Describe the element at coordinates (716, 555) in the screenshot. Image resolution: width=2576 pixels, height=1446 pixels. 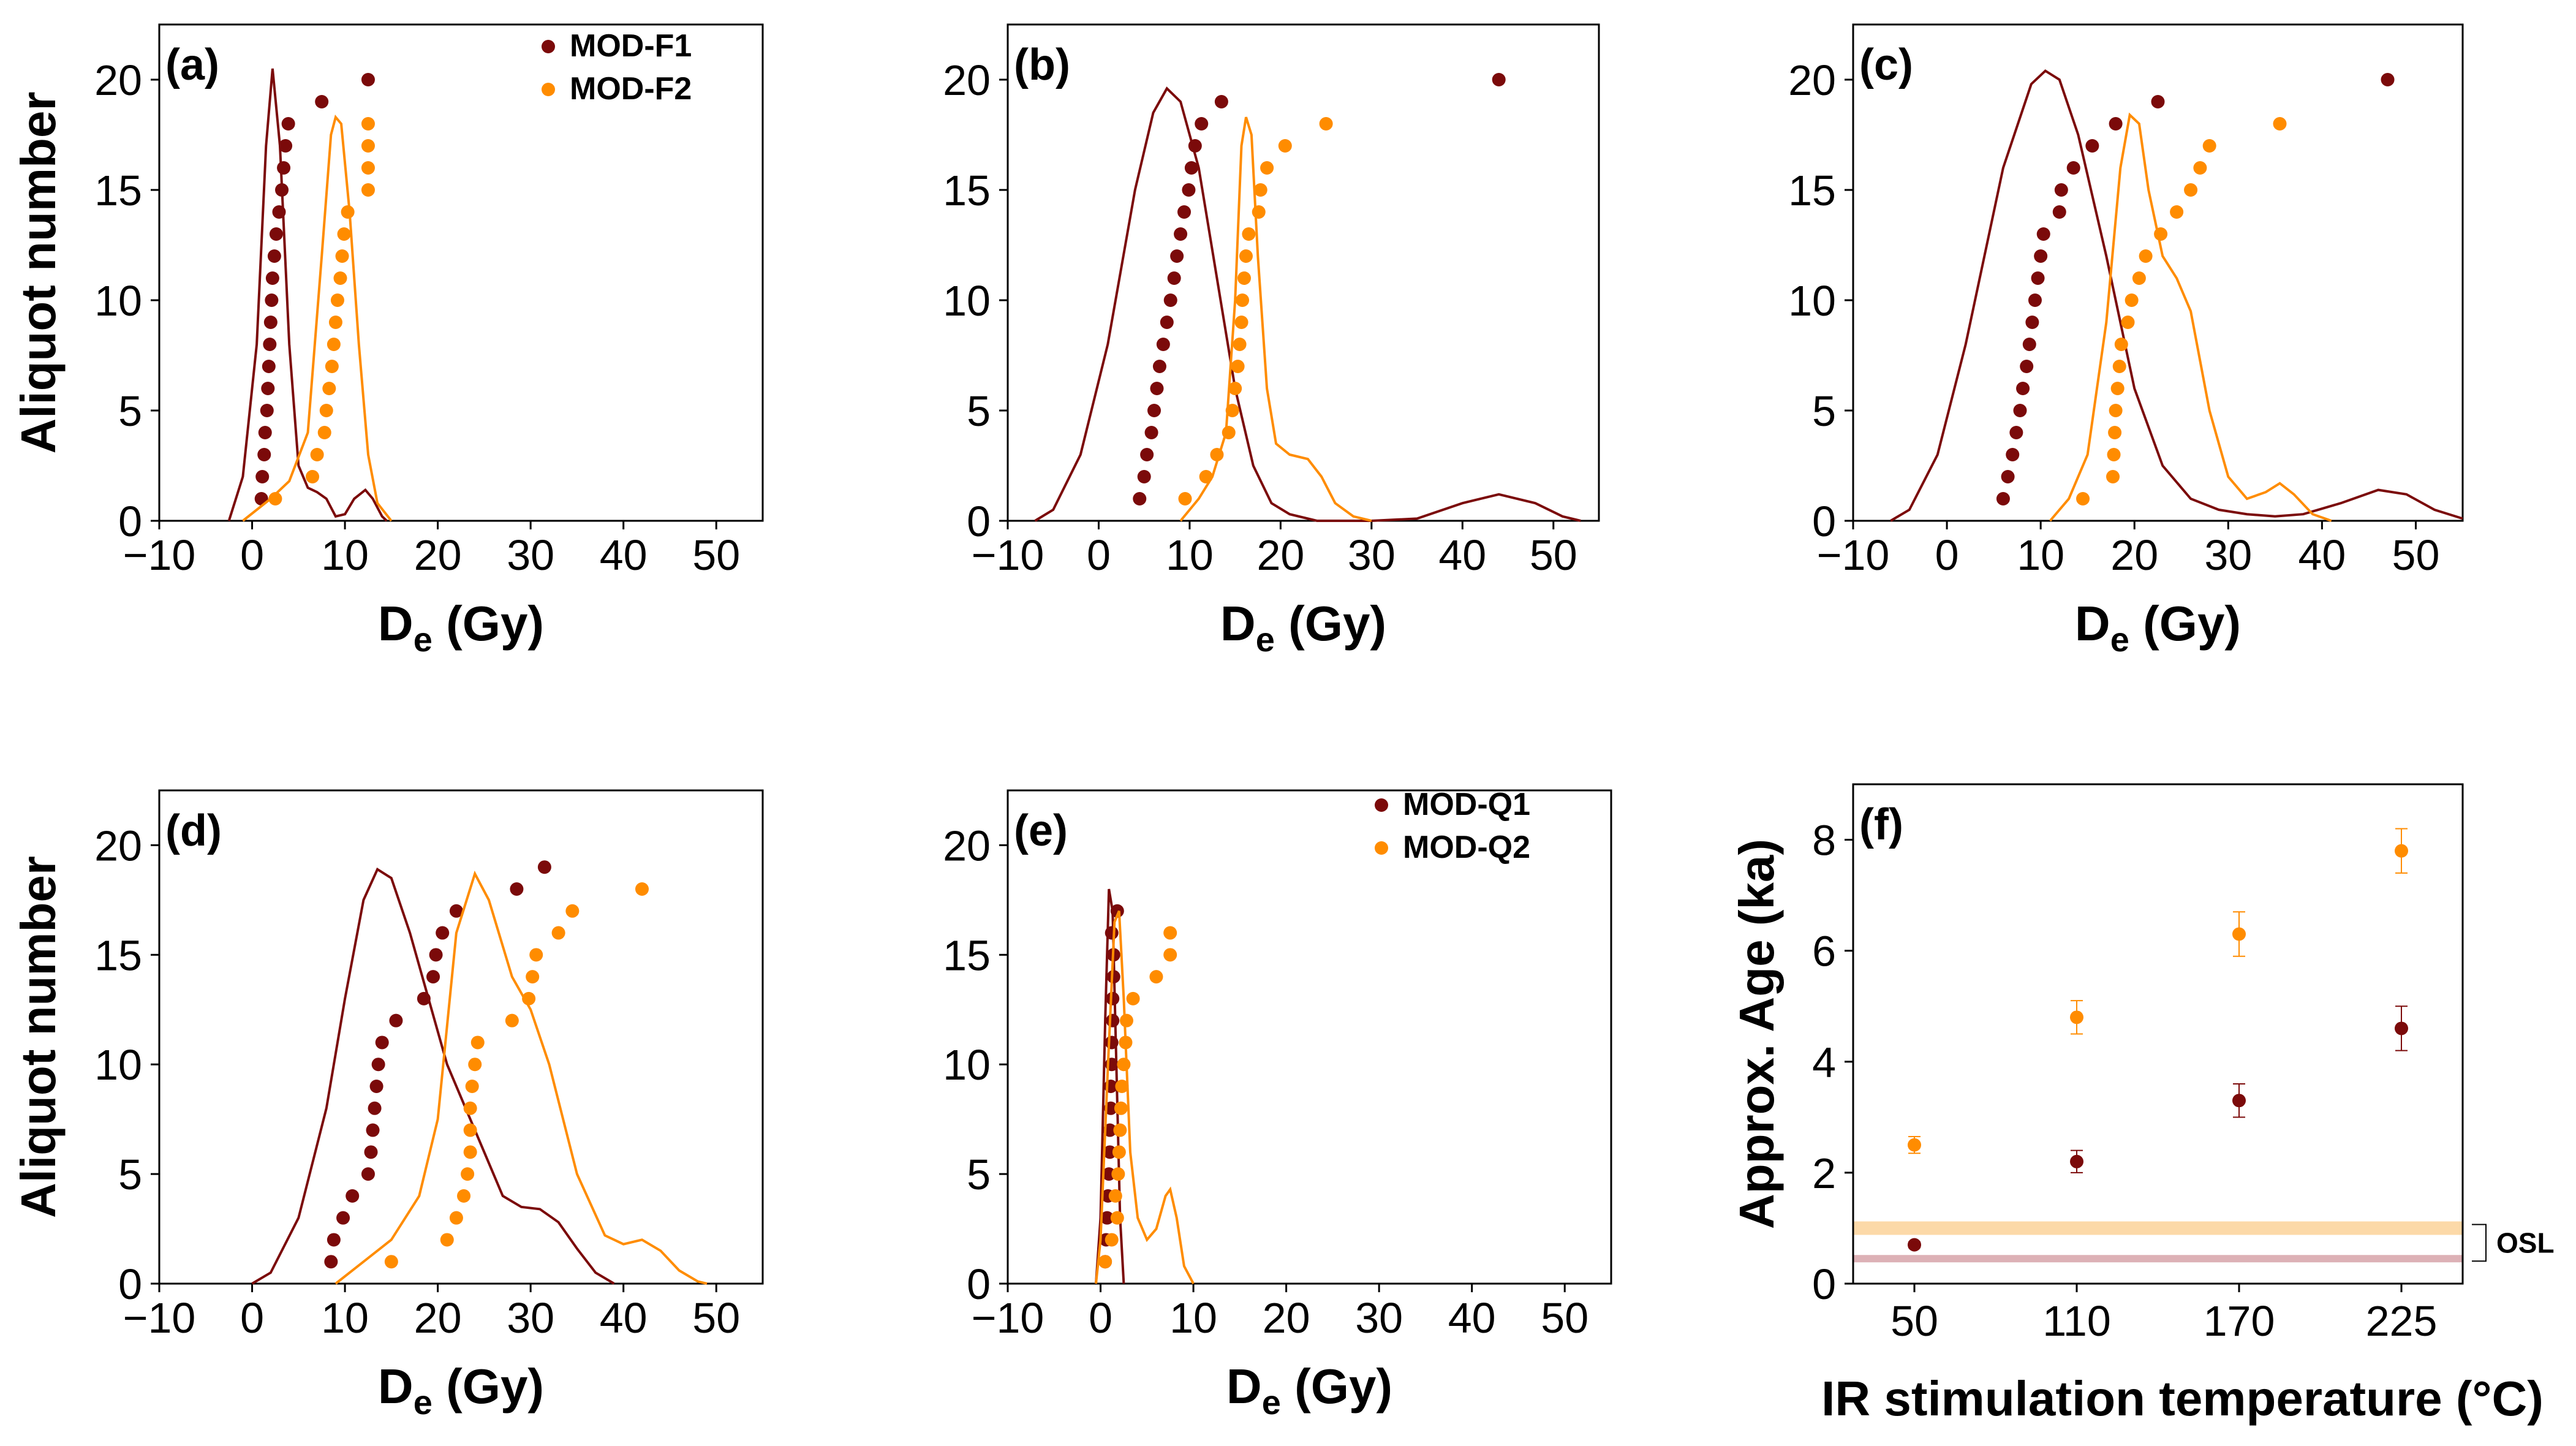
I see `x-tick-label: 50` at that location.